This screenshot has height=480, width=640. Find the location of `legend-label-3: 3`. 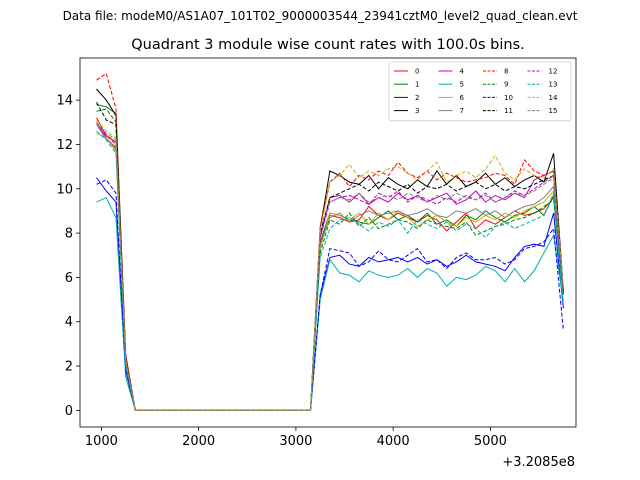

legend-label-3: 3 is located at coordinates (417, 111).